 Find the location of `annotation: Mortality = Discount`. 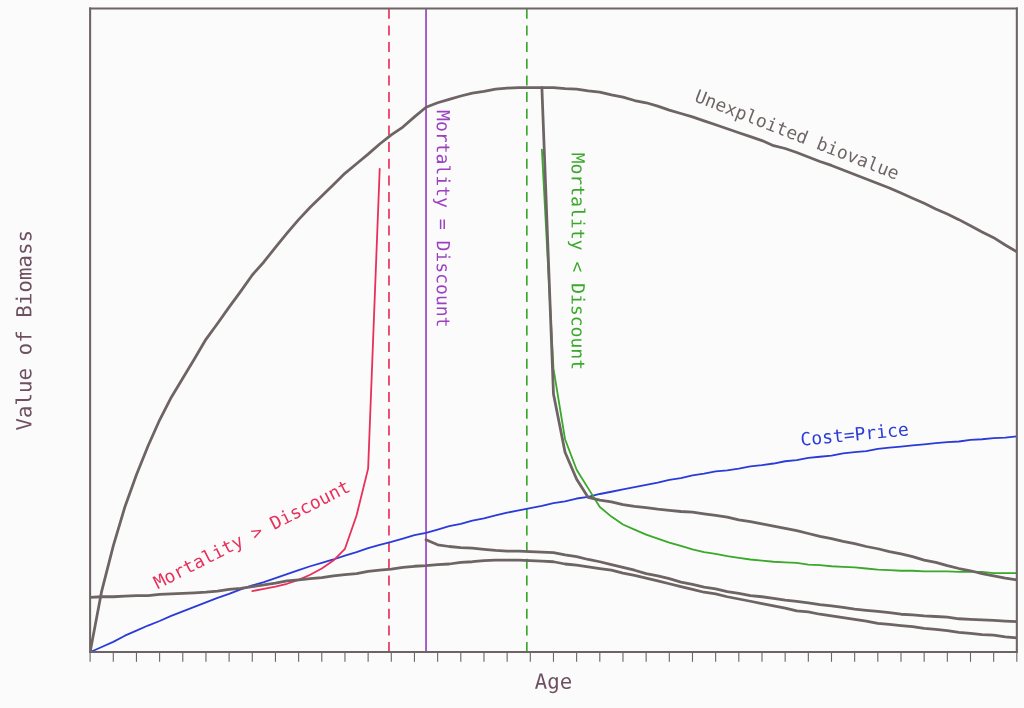

annotation: Mortality = Discount is located at coordinates (442, 218).